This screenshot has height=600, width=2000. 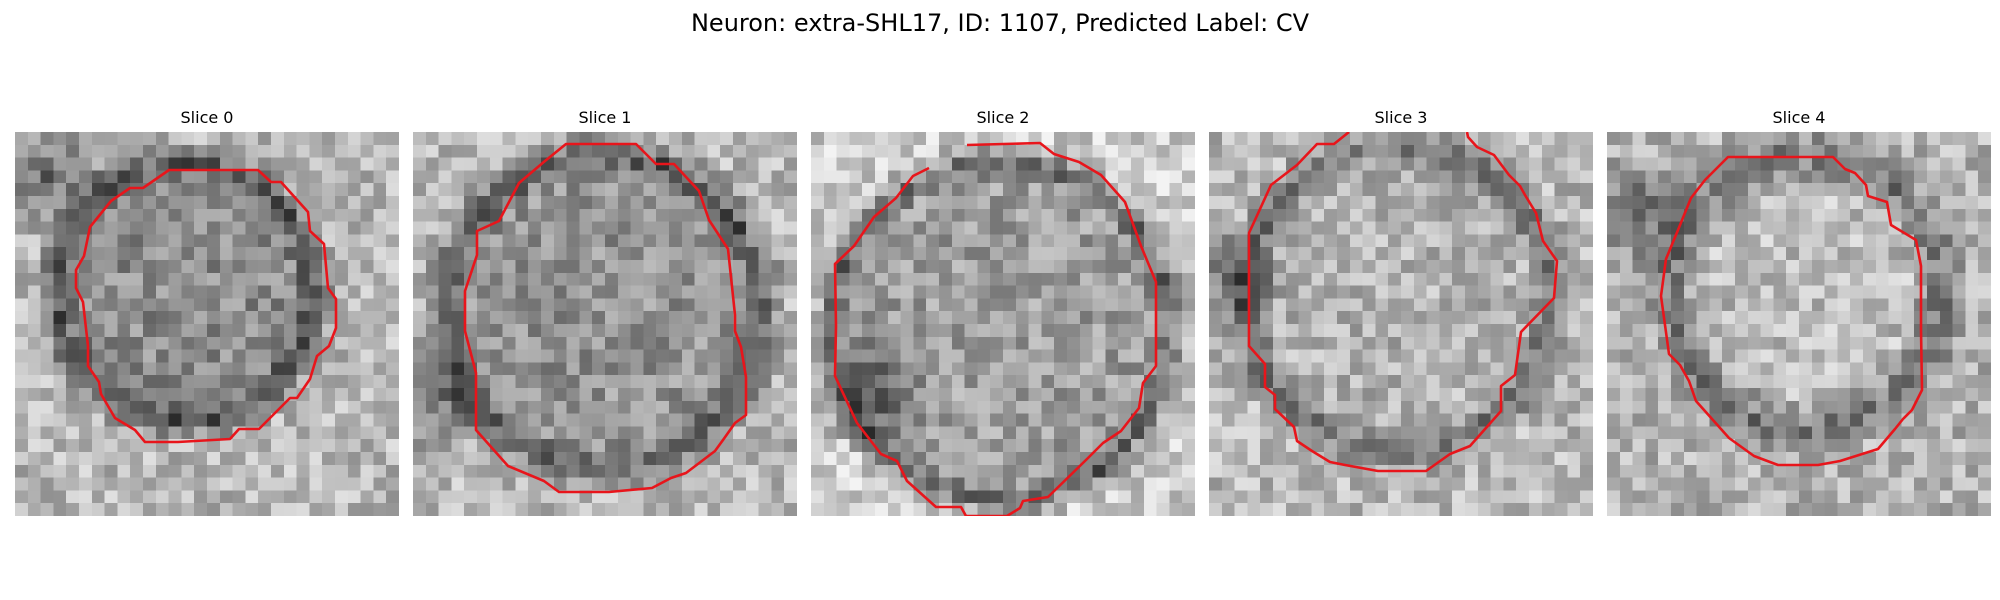 What do you see at coordinates (207, 117) in the screenshot?
I see `slice-title: Slice 0` at bounding box center [207, 117].